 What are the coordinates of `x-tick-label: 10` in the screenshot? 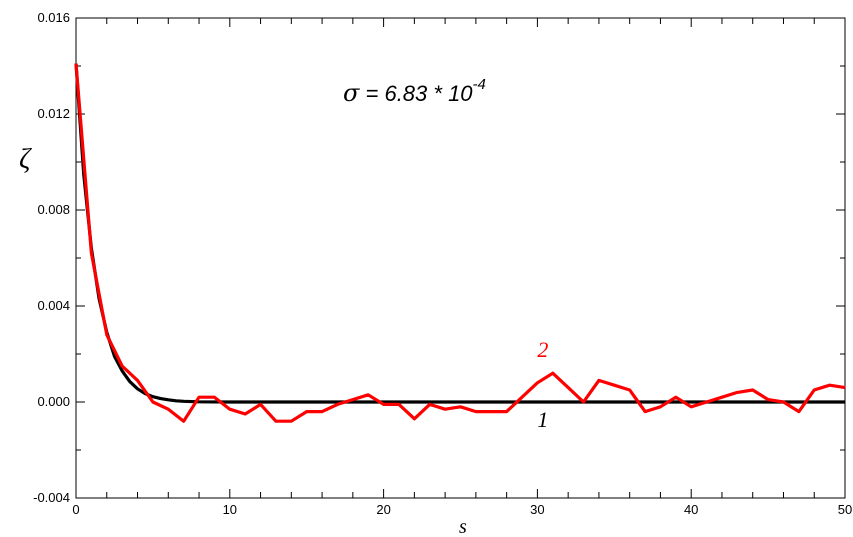 It's located at (230, 509).